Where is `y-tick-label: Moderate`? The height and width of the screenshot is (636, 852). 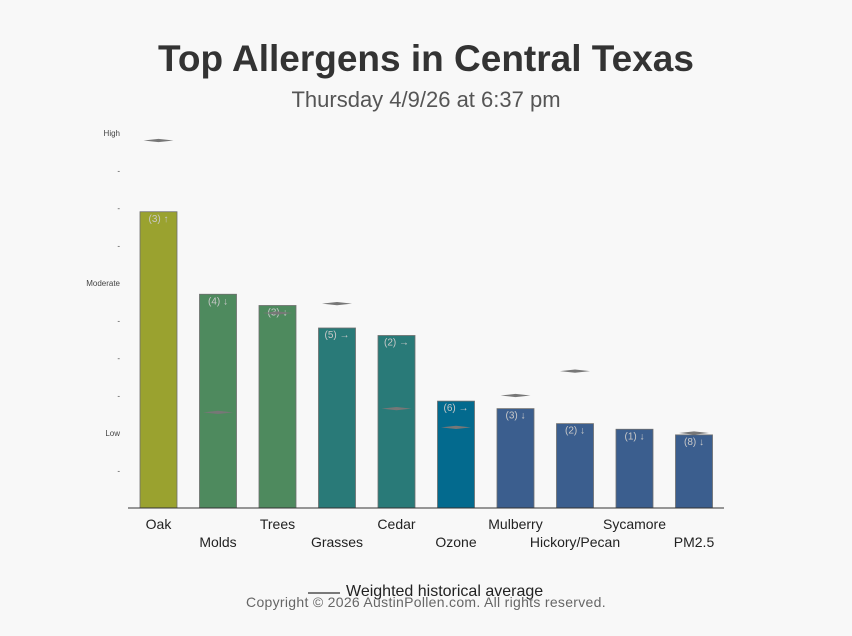 y-tick-label: Moderate is located at coordinates (103, 283).